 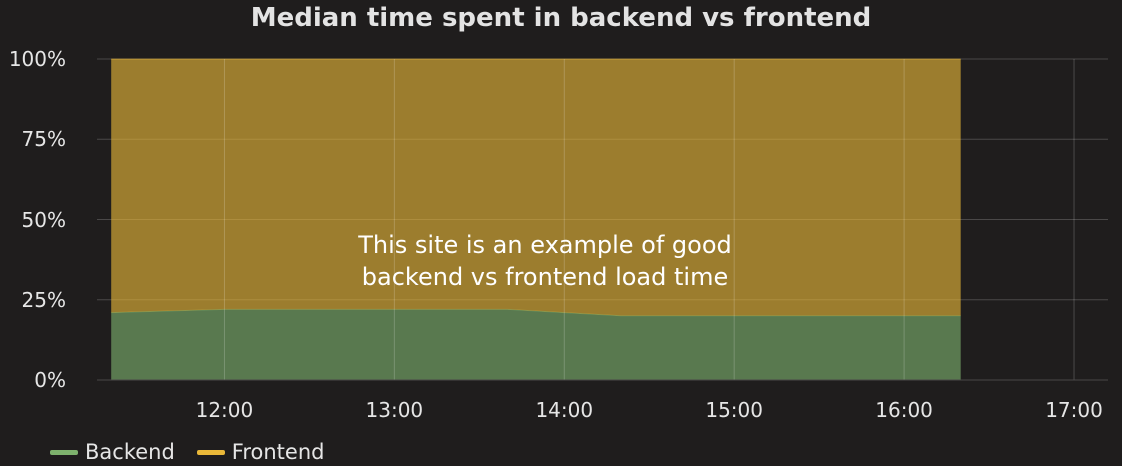 What do you see at coordinates (210, 452) in the screenshot?
I see `legend-swatch-frontend` at bounding box center [210, 452].